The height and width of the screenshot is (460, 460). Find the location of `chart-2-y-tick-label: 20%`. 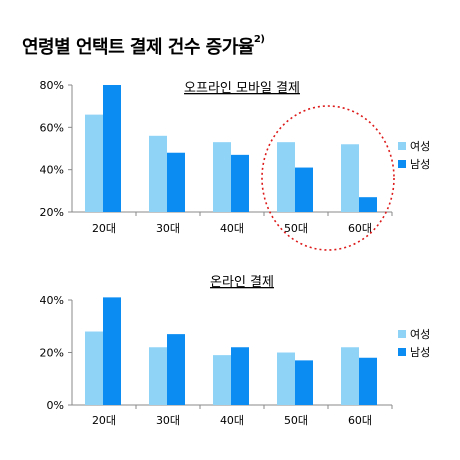

chart-2-y-tick-label: 20% is located at coordinates (52, 353).